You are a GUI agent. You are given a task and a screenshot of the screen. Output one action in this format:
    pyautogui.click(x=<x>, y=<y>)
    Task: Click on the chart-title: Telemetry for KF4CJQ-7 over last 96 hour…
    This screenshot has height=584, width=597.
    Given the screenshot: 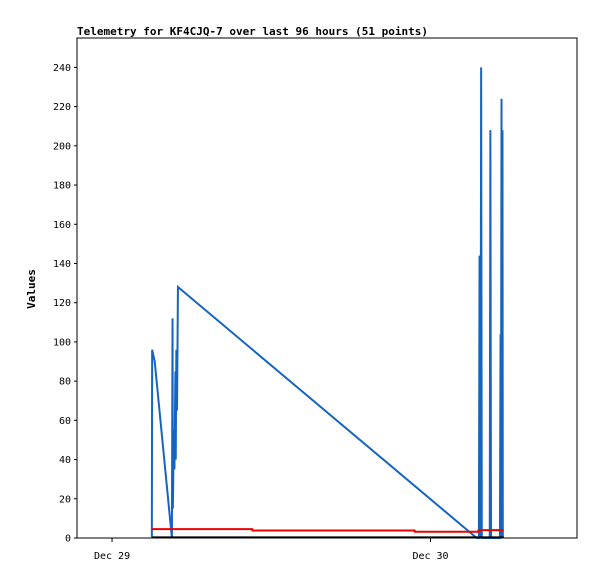 What is the action you would take?
    pyautogui.click(x=252, y=31)
    